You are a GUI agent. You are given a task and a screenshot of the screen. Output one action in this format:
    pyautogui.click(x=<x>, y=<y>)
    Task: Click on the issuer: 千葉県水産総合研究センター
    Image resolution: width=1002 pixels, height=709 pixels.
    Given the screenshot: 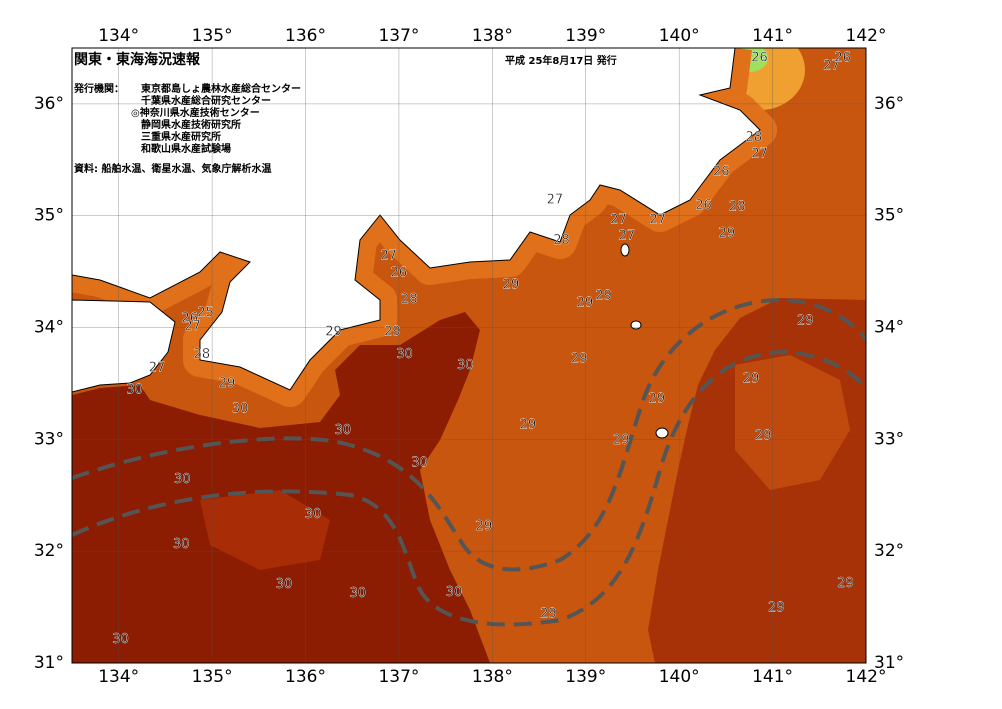 What is the action you would take?
    pyautogui.click(x=206, y=100)
    